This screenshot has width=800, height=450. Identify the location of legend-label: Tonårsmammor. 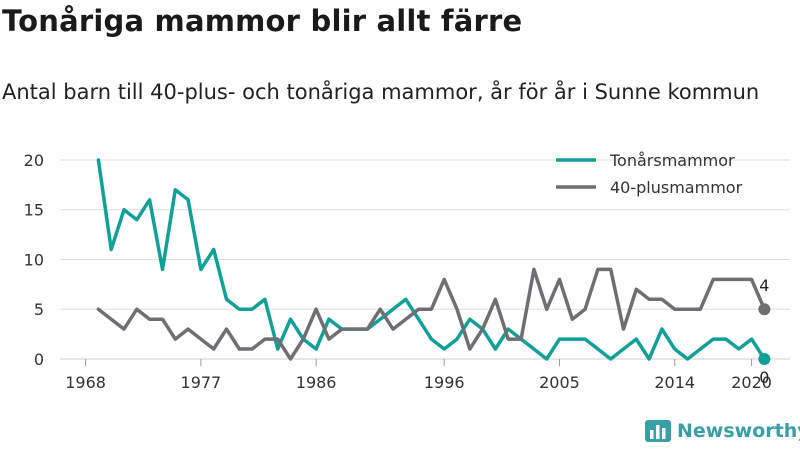
(672, 160).